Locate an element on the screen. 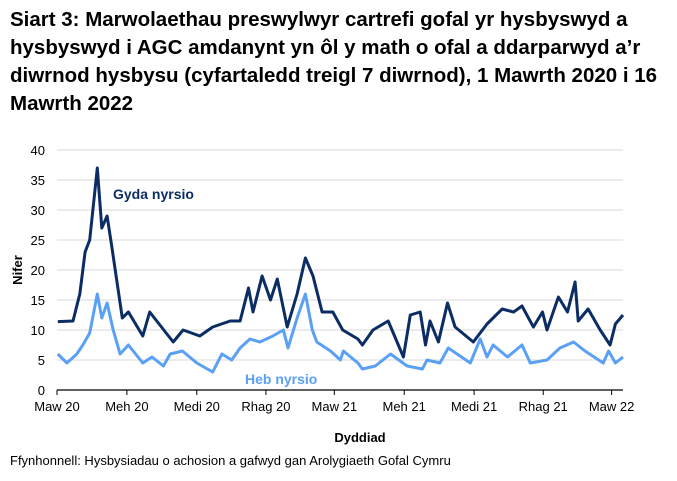 The image size is (677, 481). y-tick-label: 10 is located at coordinates (38, 330).